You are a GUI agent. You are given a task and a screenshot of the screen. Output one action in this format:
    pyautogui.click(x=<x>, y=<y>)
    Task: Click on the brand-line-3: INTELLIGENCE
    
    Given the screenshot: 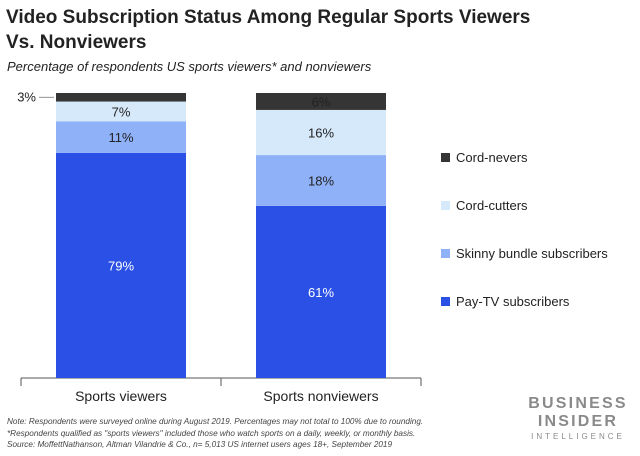 What is the action you would take?
    pyautogui.click(x=578, y=436)
    